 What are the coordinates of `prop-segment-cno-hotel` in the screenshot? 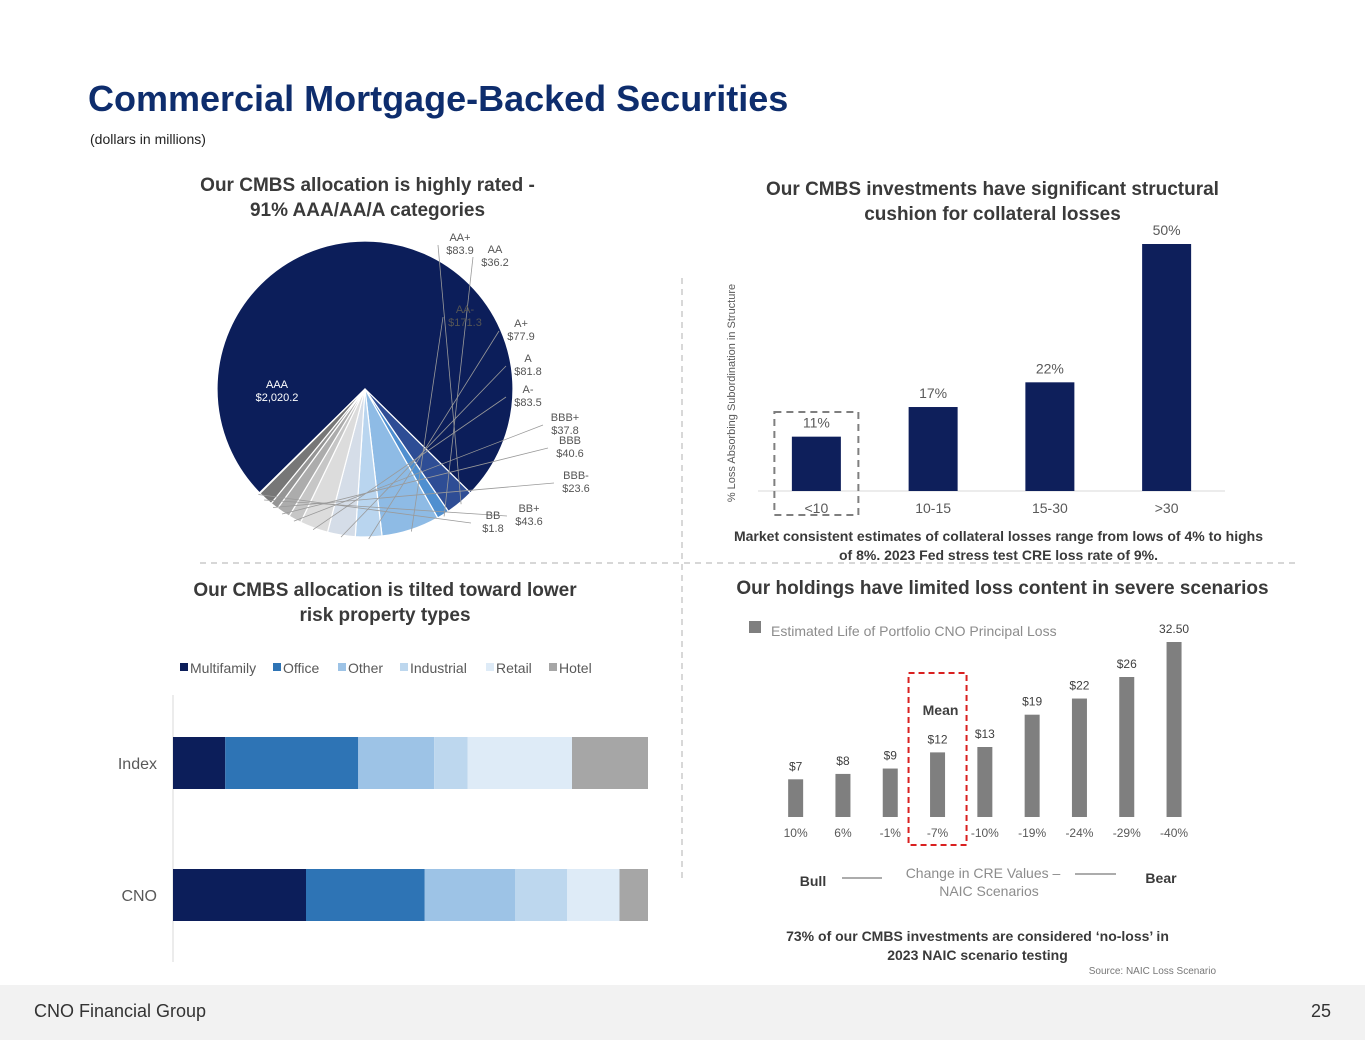 It's located at (633, 895).